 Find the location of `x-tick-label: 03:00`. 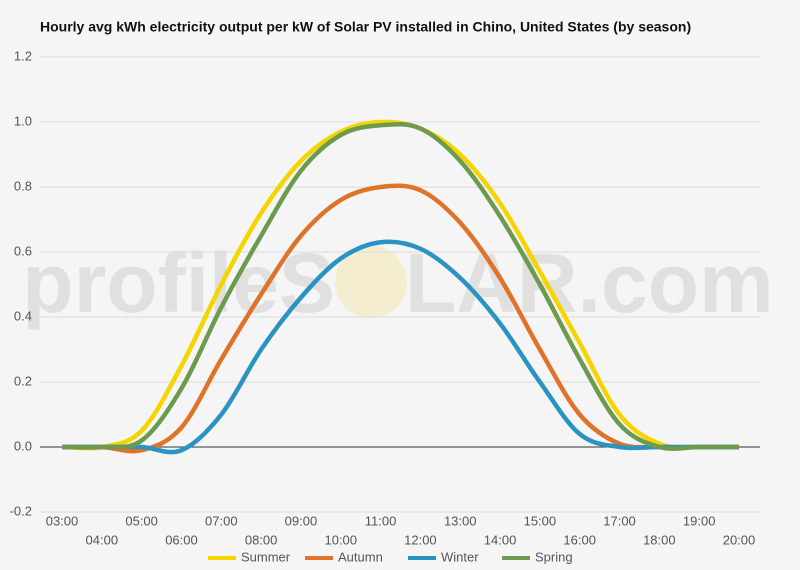

x-tick-label: 03:00 is located at coordinates (62, 520).